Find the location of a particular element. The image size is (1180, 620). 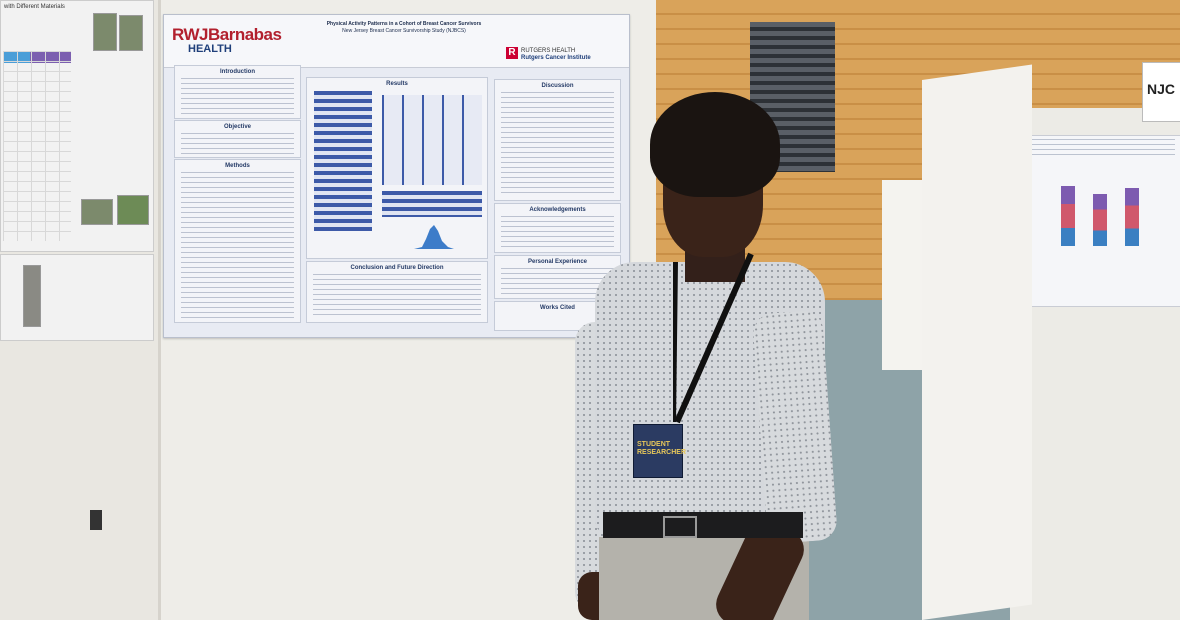

section-heading: Introduction is located at coordinates (237, 72).